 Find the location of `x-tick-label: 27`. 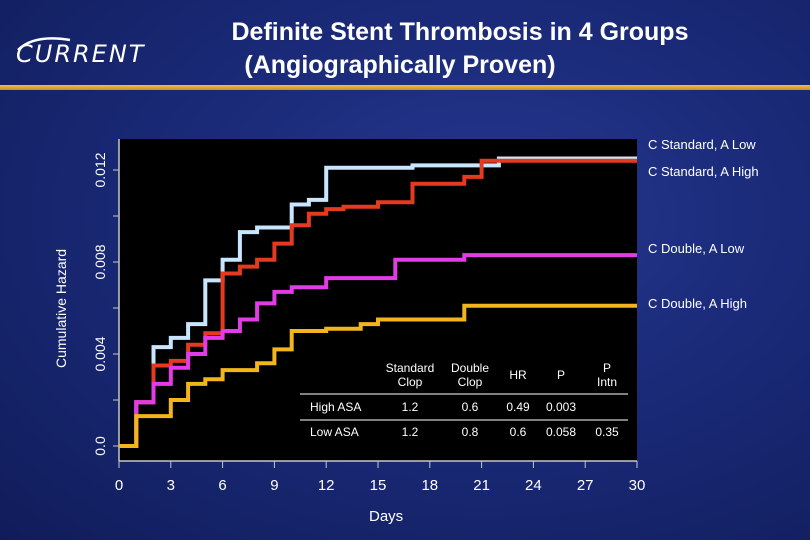

x-tick-label: 27 is located at coordinates (585, 485).